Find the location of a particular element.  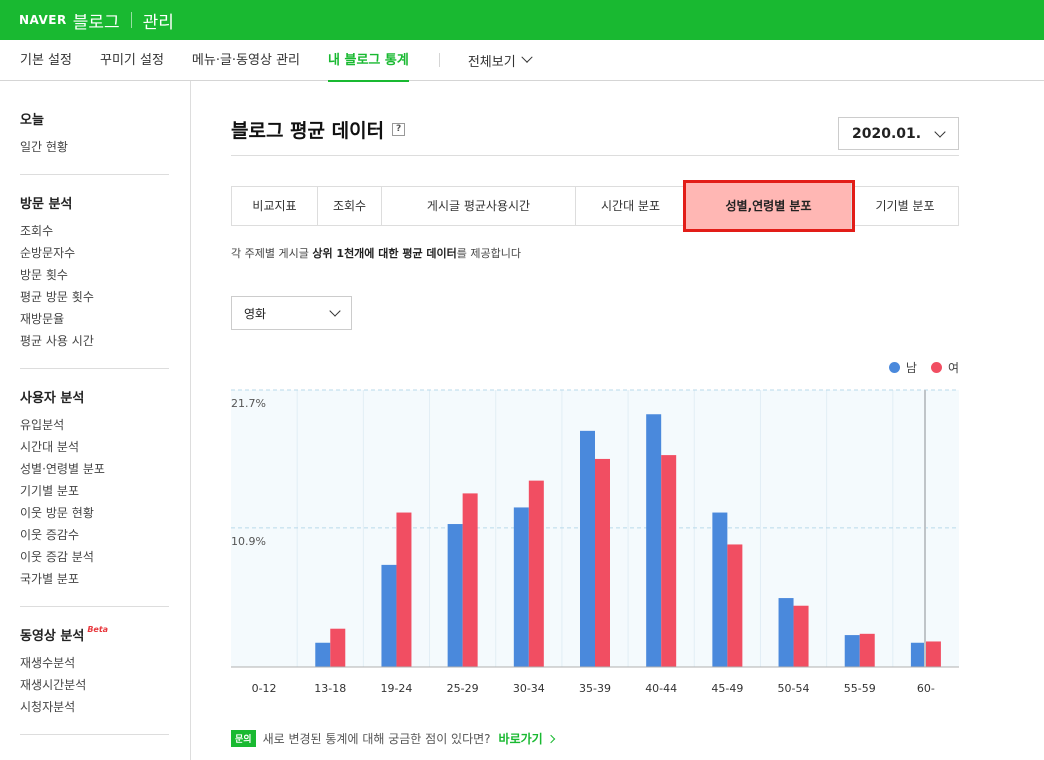

help-icon: ? is located at coordinates (399, 129).